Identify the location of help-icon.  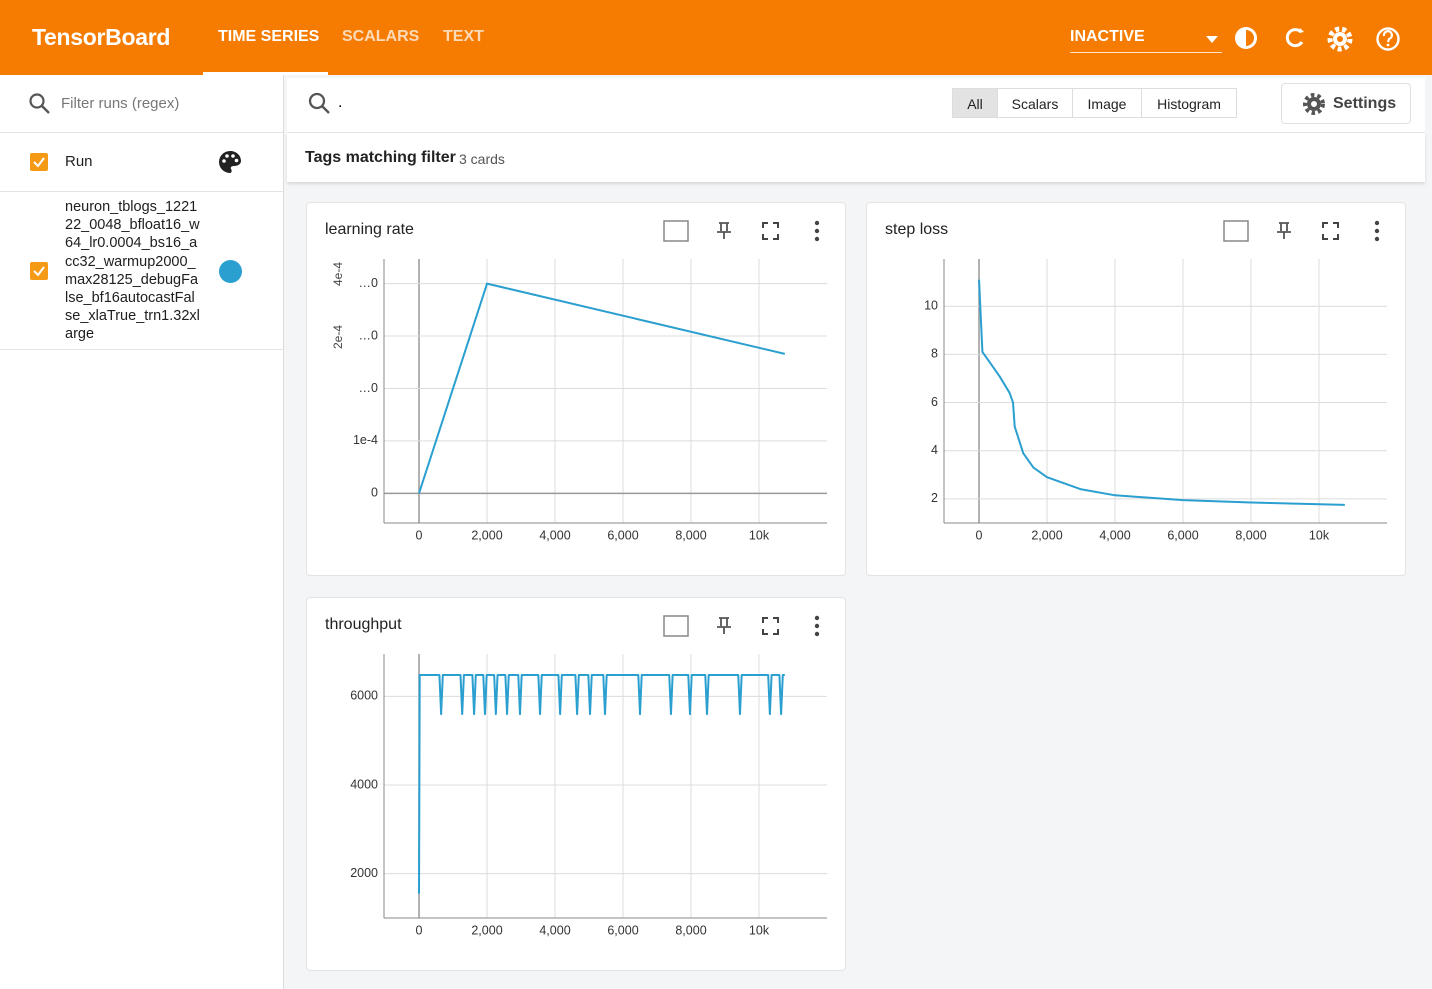
(1388, 39).